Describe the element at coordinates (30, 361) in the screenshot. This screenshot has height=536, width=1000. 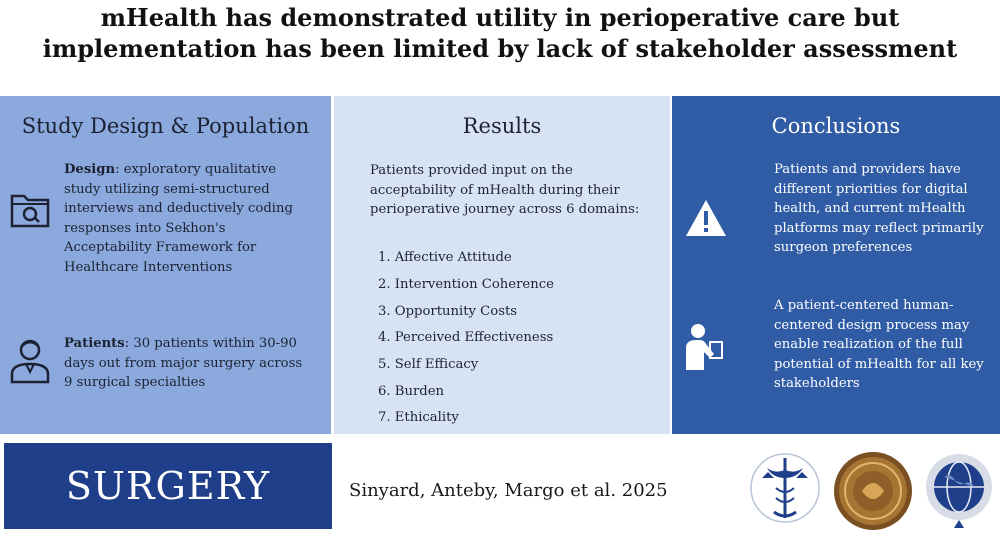
I see `patient-icon` at that location.